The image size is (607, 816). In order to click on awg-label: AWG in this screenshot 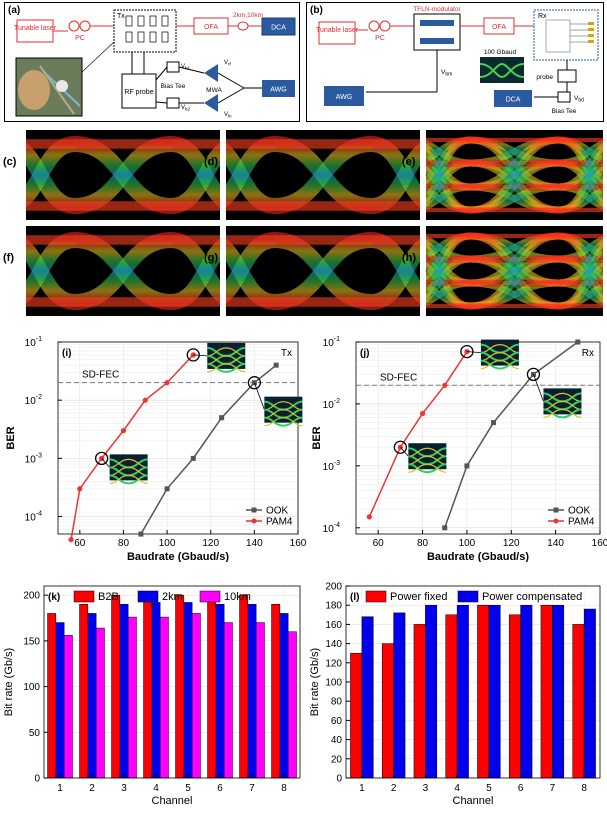, I will do `click(278, 90)`.